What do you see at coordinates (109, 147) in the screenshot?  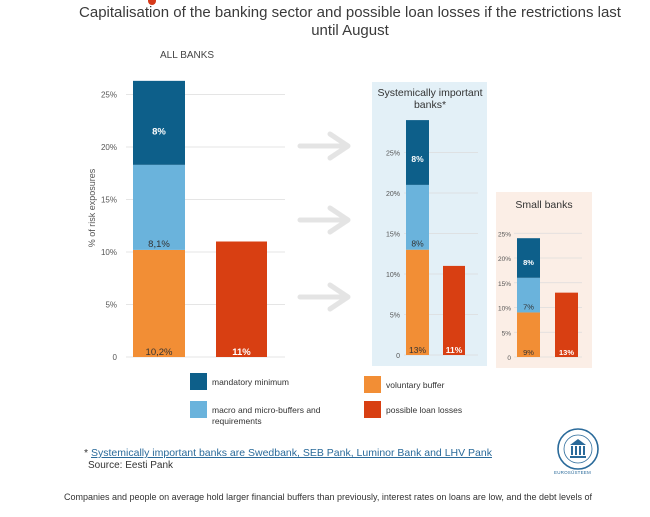 I see `all-banks-tick-label: 20%` at bounding box center [109, 147].